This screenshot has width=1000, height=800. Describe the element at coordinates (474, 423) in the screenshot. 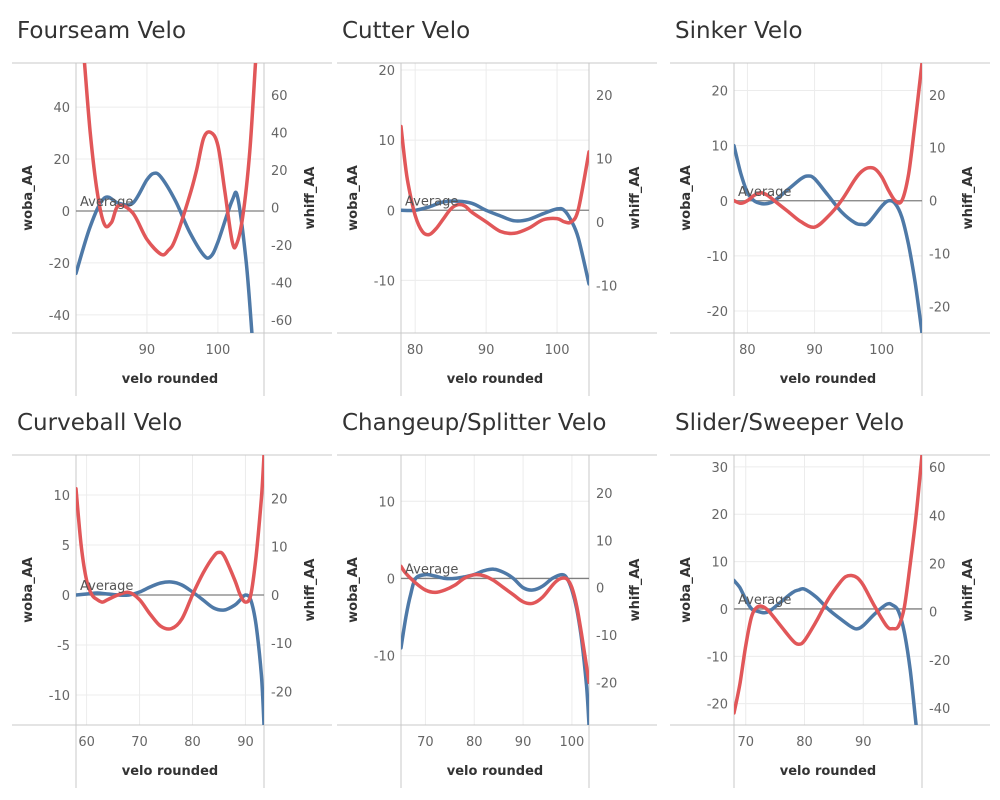

I see `chart-title: Changeup/Splitter Velo` at that location.